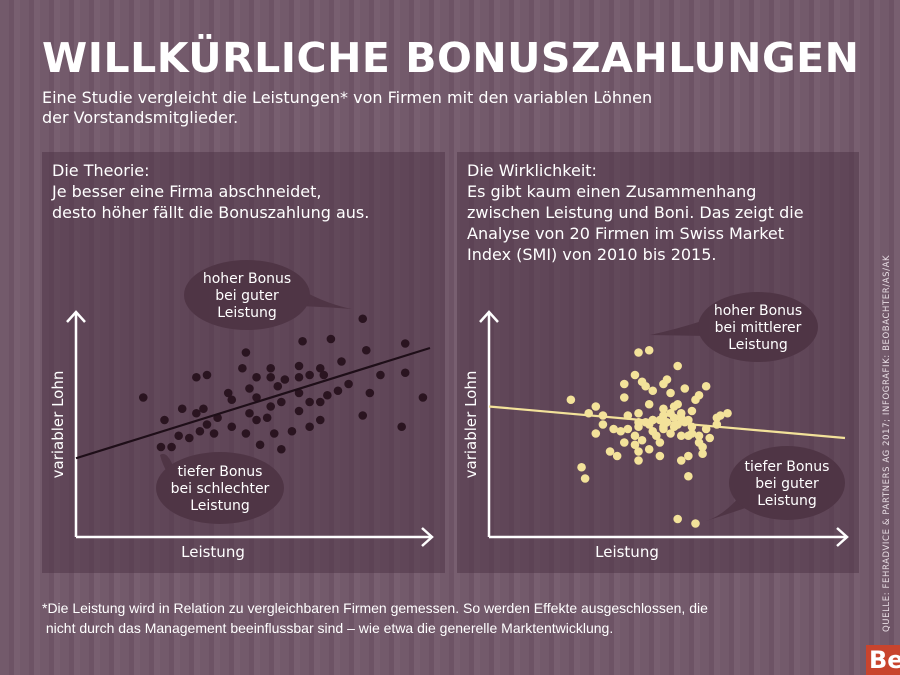 The image size is (900, 675). What do you see at coordinates (532, 170) in the screenshot?
I see `reality-heading: Die Wirklichkeit:` at bounding box center [532, 170].